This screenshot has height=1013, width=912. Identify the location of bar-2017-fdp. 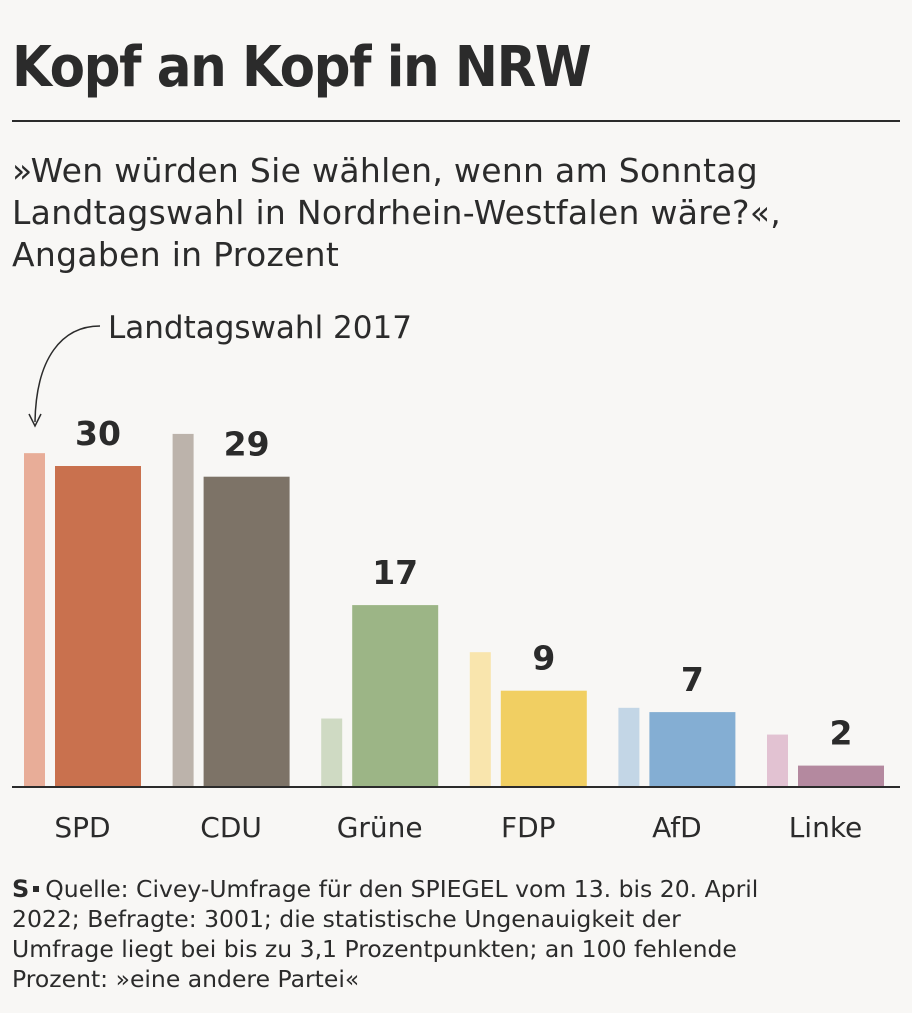
(480, 719).